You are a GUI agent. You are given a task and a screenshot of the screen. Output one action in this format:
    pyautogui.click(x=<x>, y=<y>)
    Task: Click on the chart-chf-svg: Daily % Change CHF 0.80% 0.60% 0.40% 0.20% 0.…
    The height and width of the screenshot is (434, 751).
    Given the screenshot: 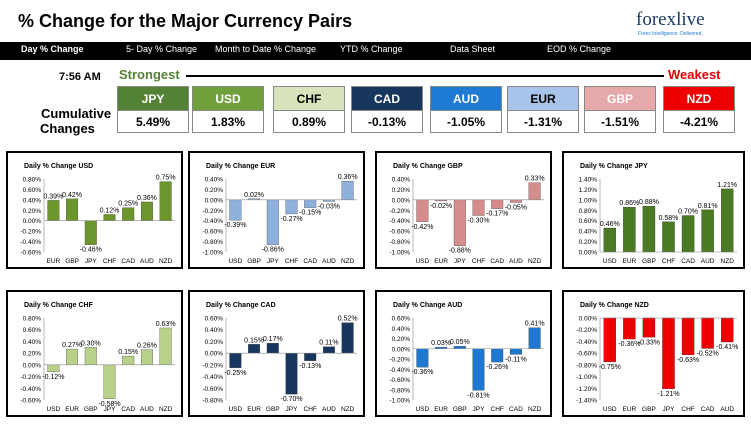 What is the action you would take?
    pyautogui.click(x=98, y=357)
    